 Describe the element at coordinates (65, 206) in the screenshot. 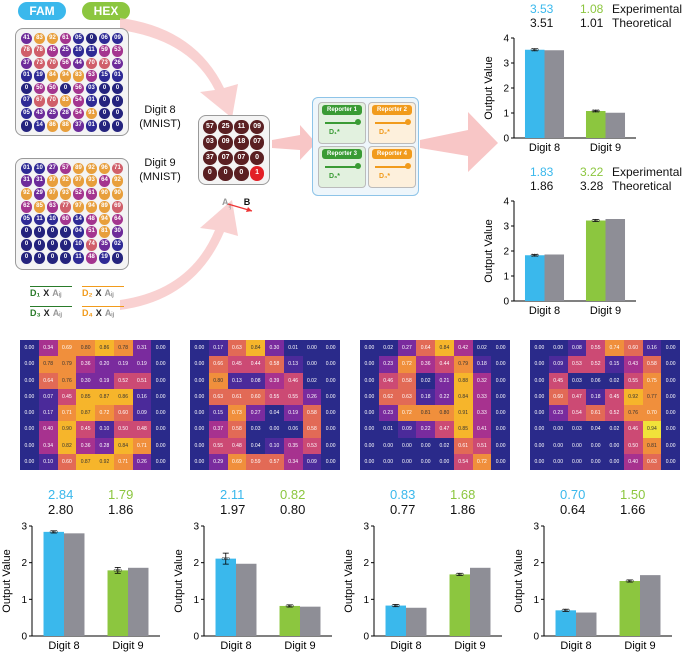

I see `grid-cell: 77` at that location.